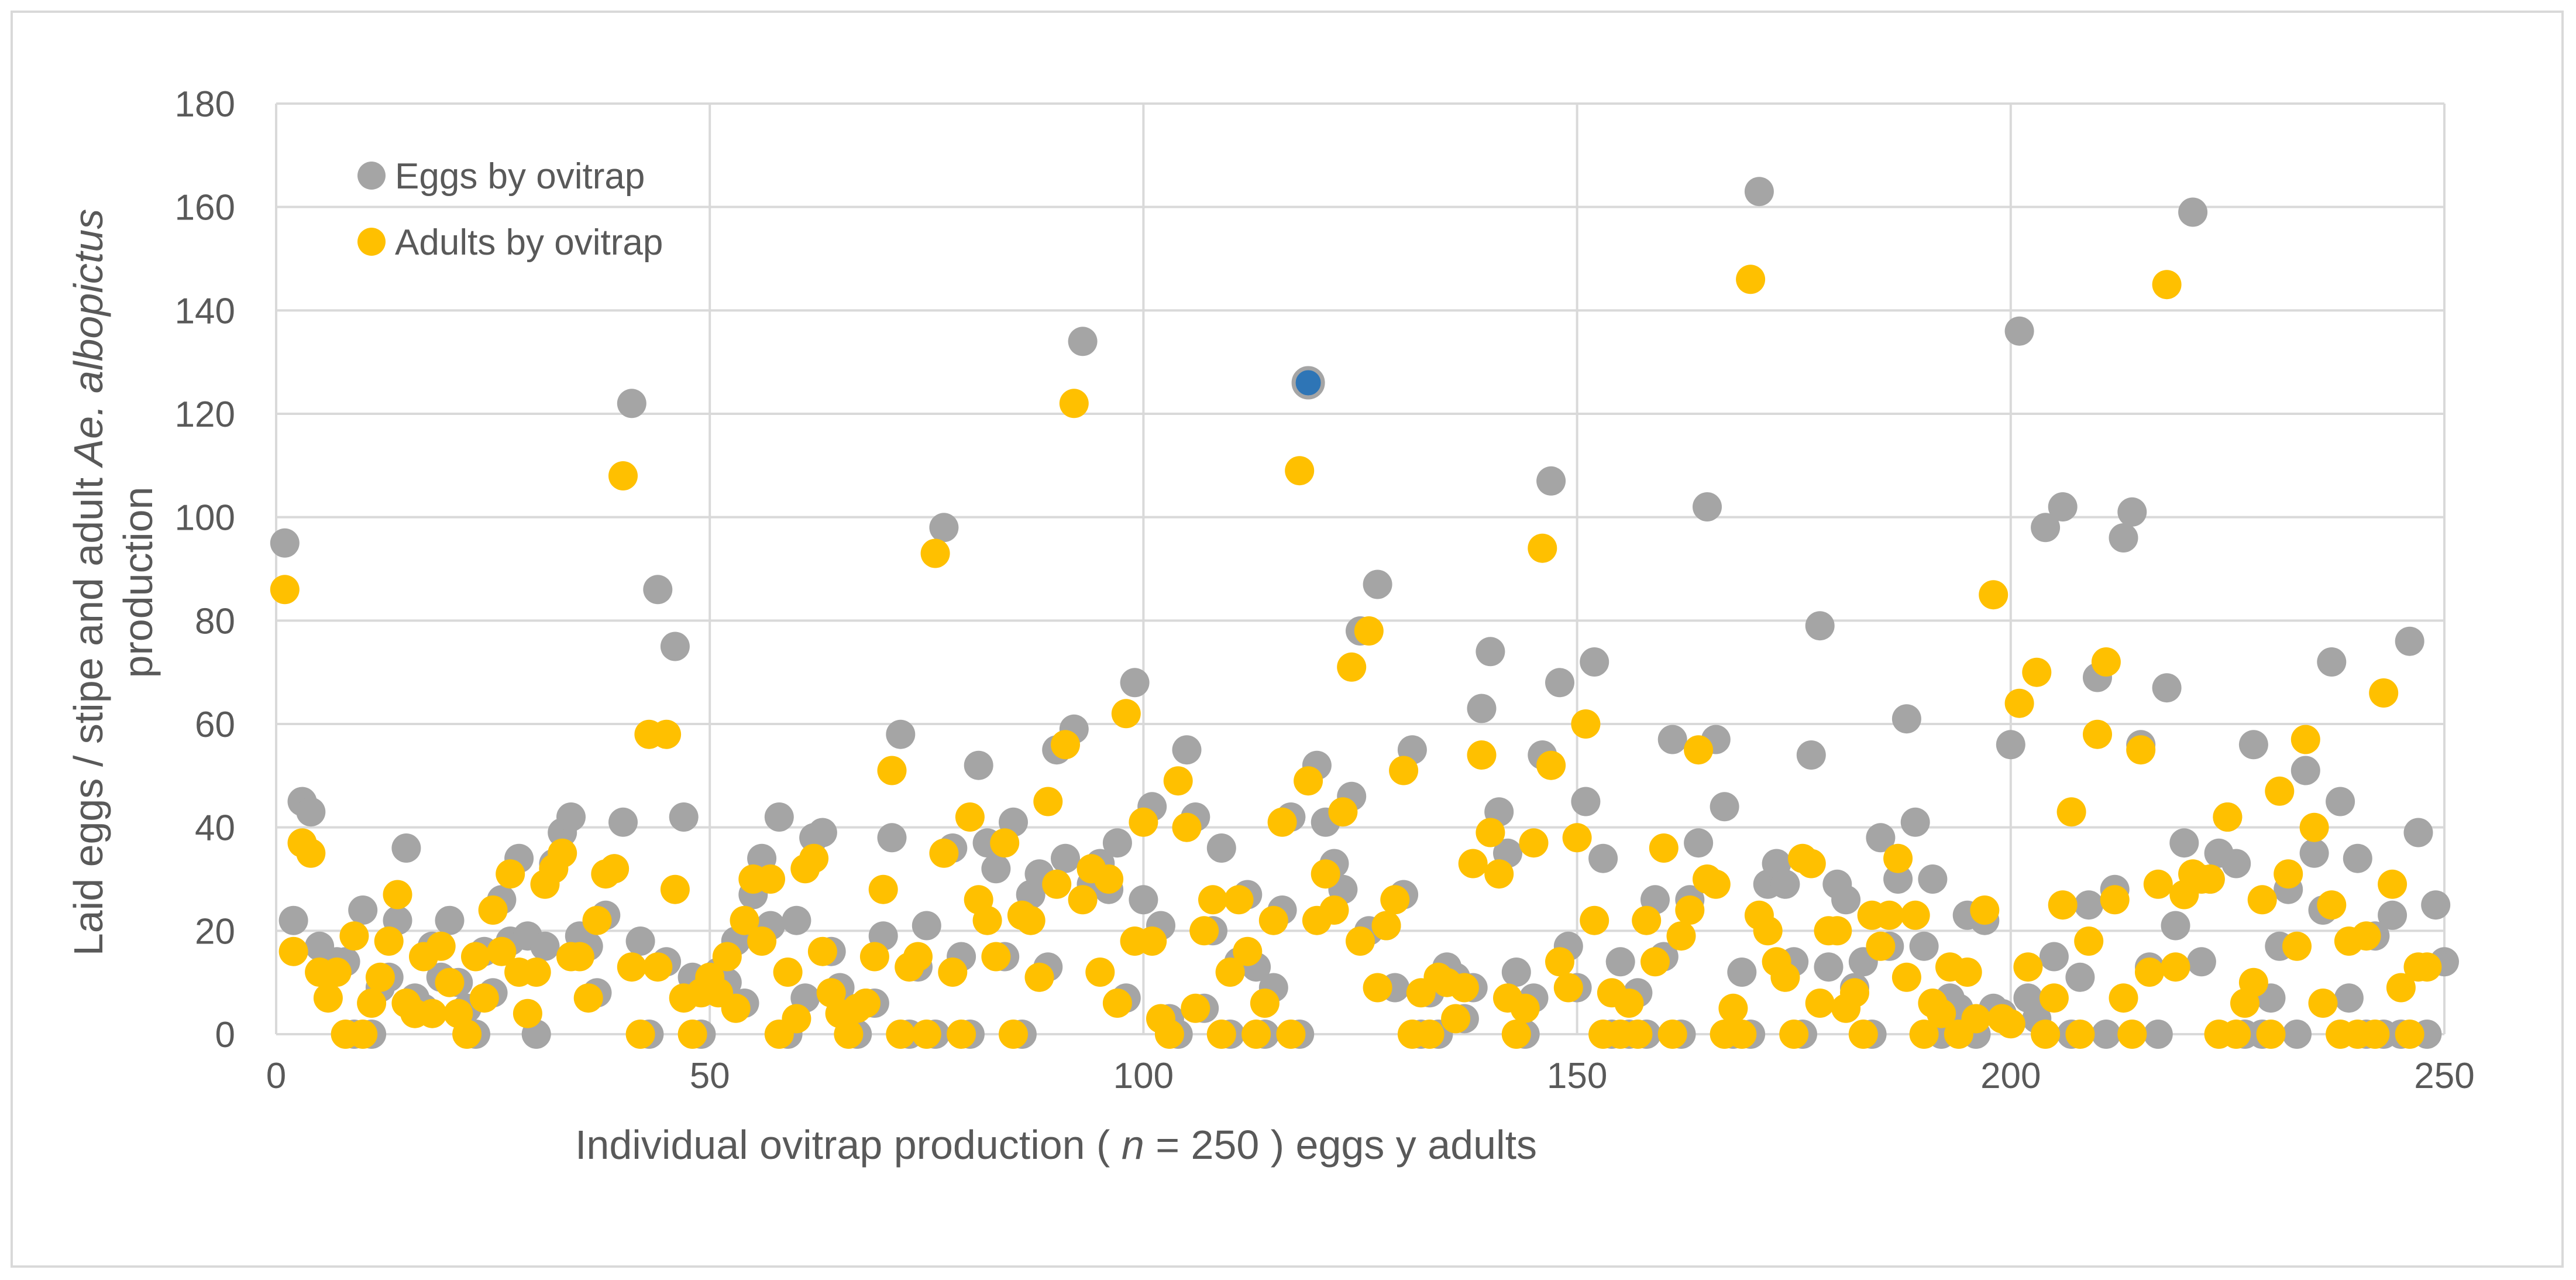 This screenshot has width=2576, height=1280. What do you see at coordinates (205, 208) in the screenshot?
I see `y-tick-label: 160` at bounding box center [205, 208].